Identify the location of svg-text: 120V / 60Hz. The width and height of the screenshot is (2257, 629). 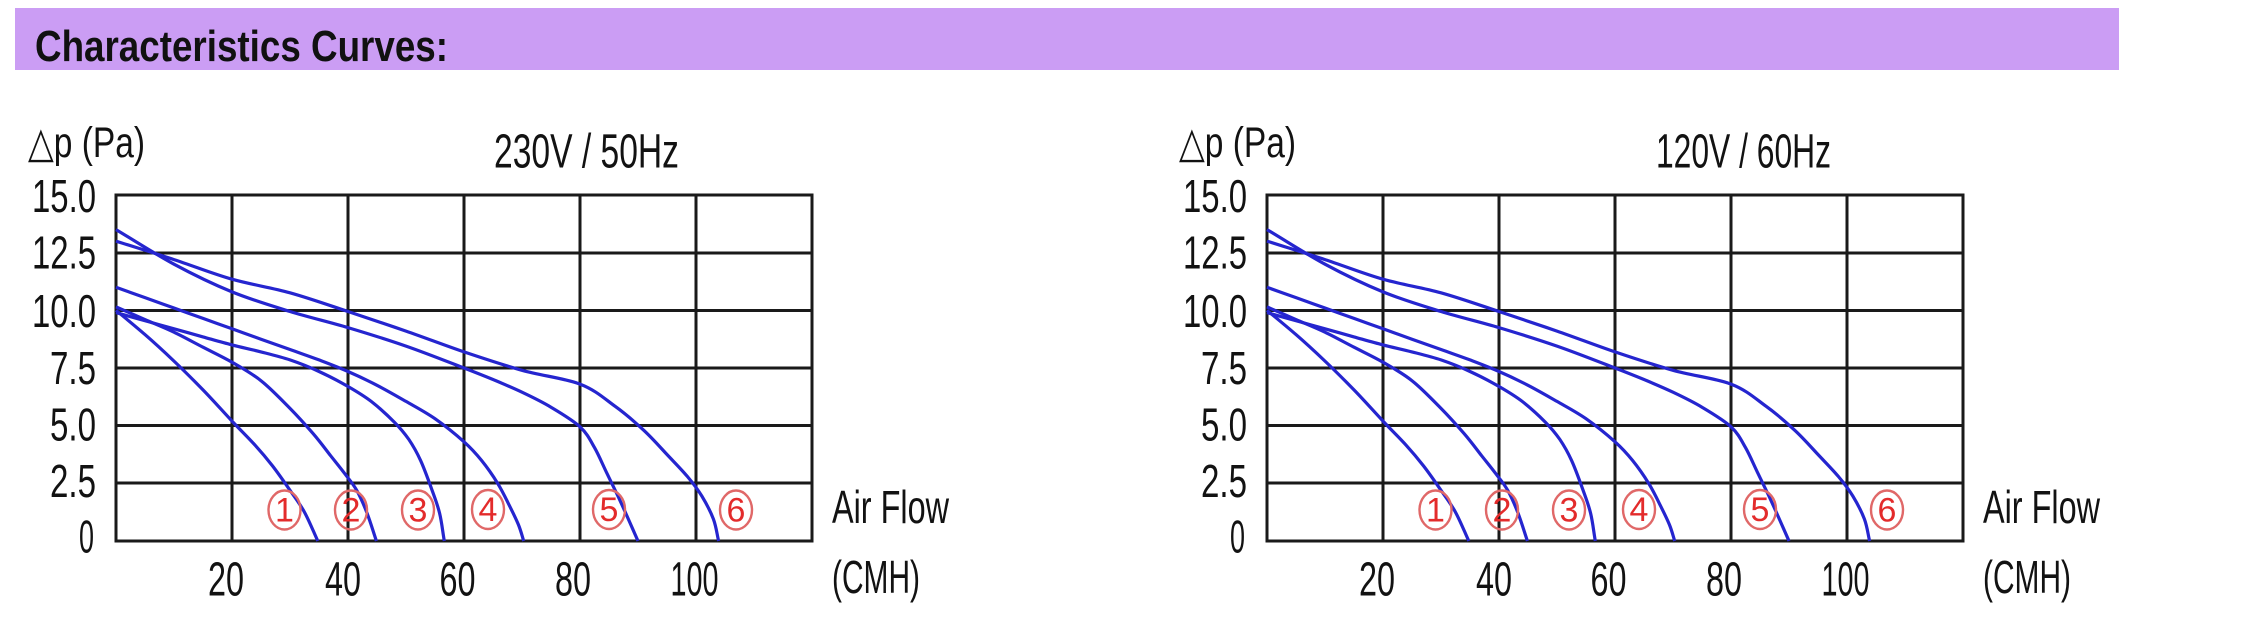
(1743, 152).